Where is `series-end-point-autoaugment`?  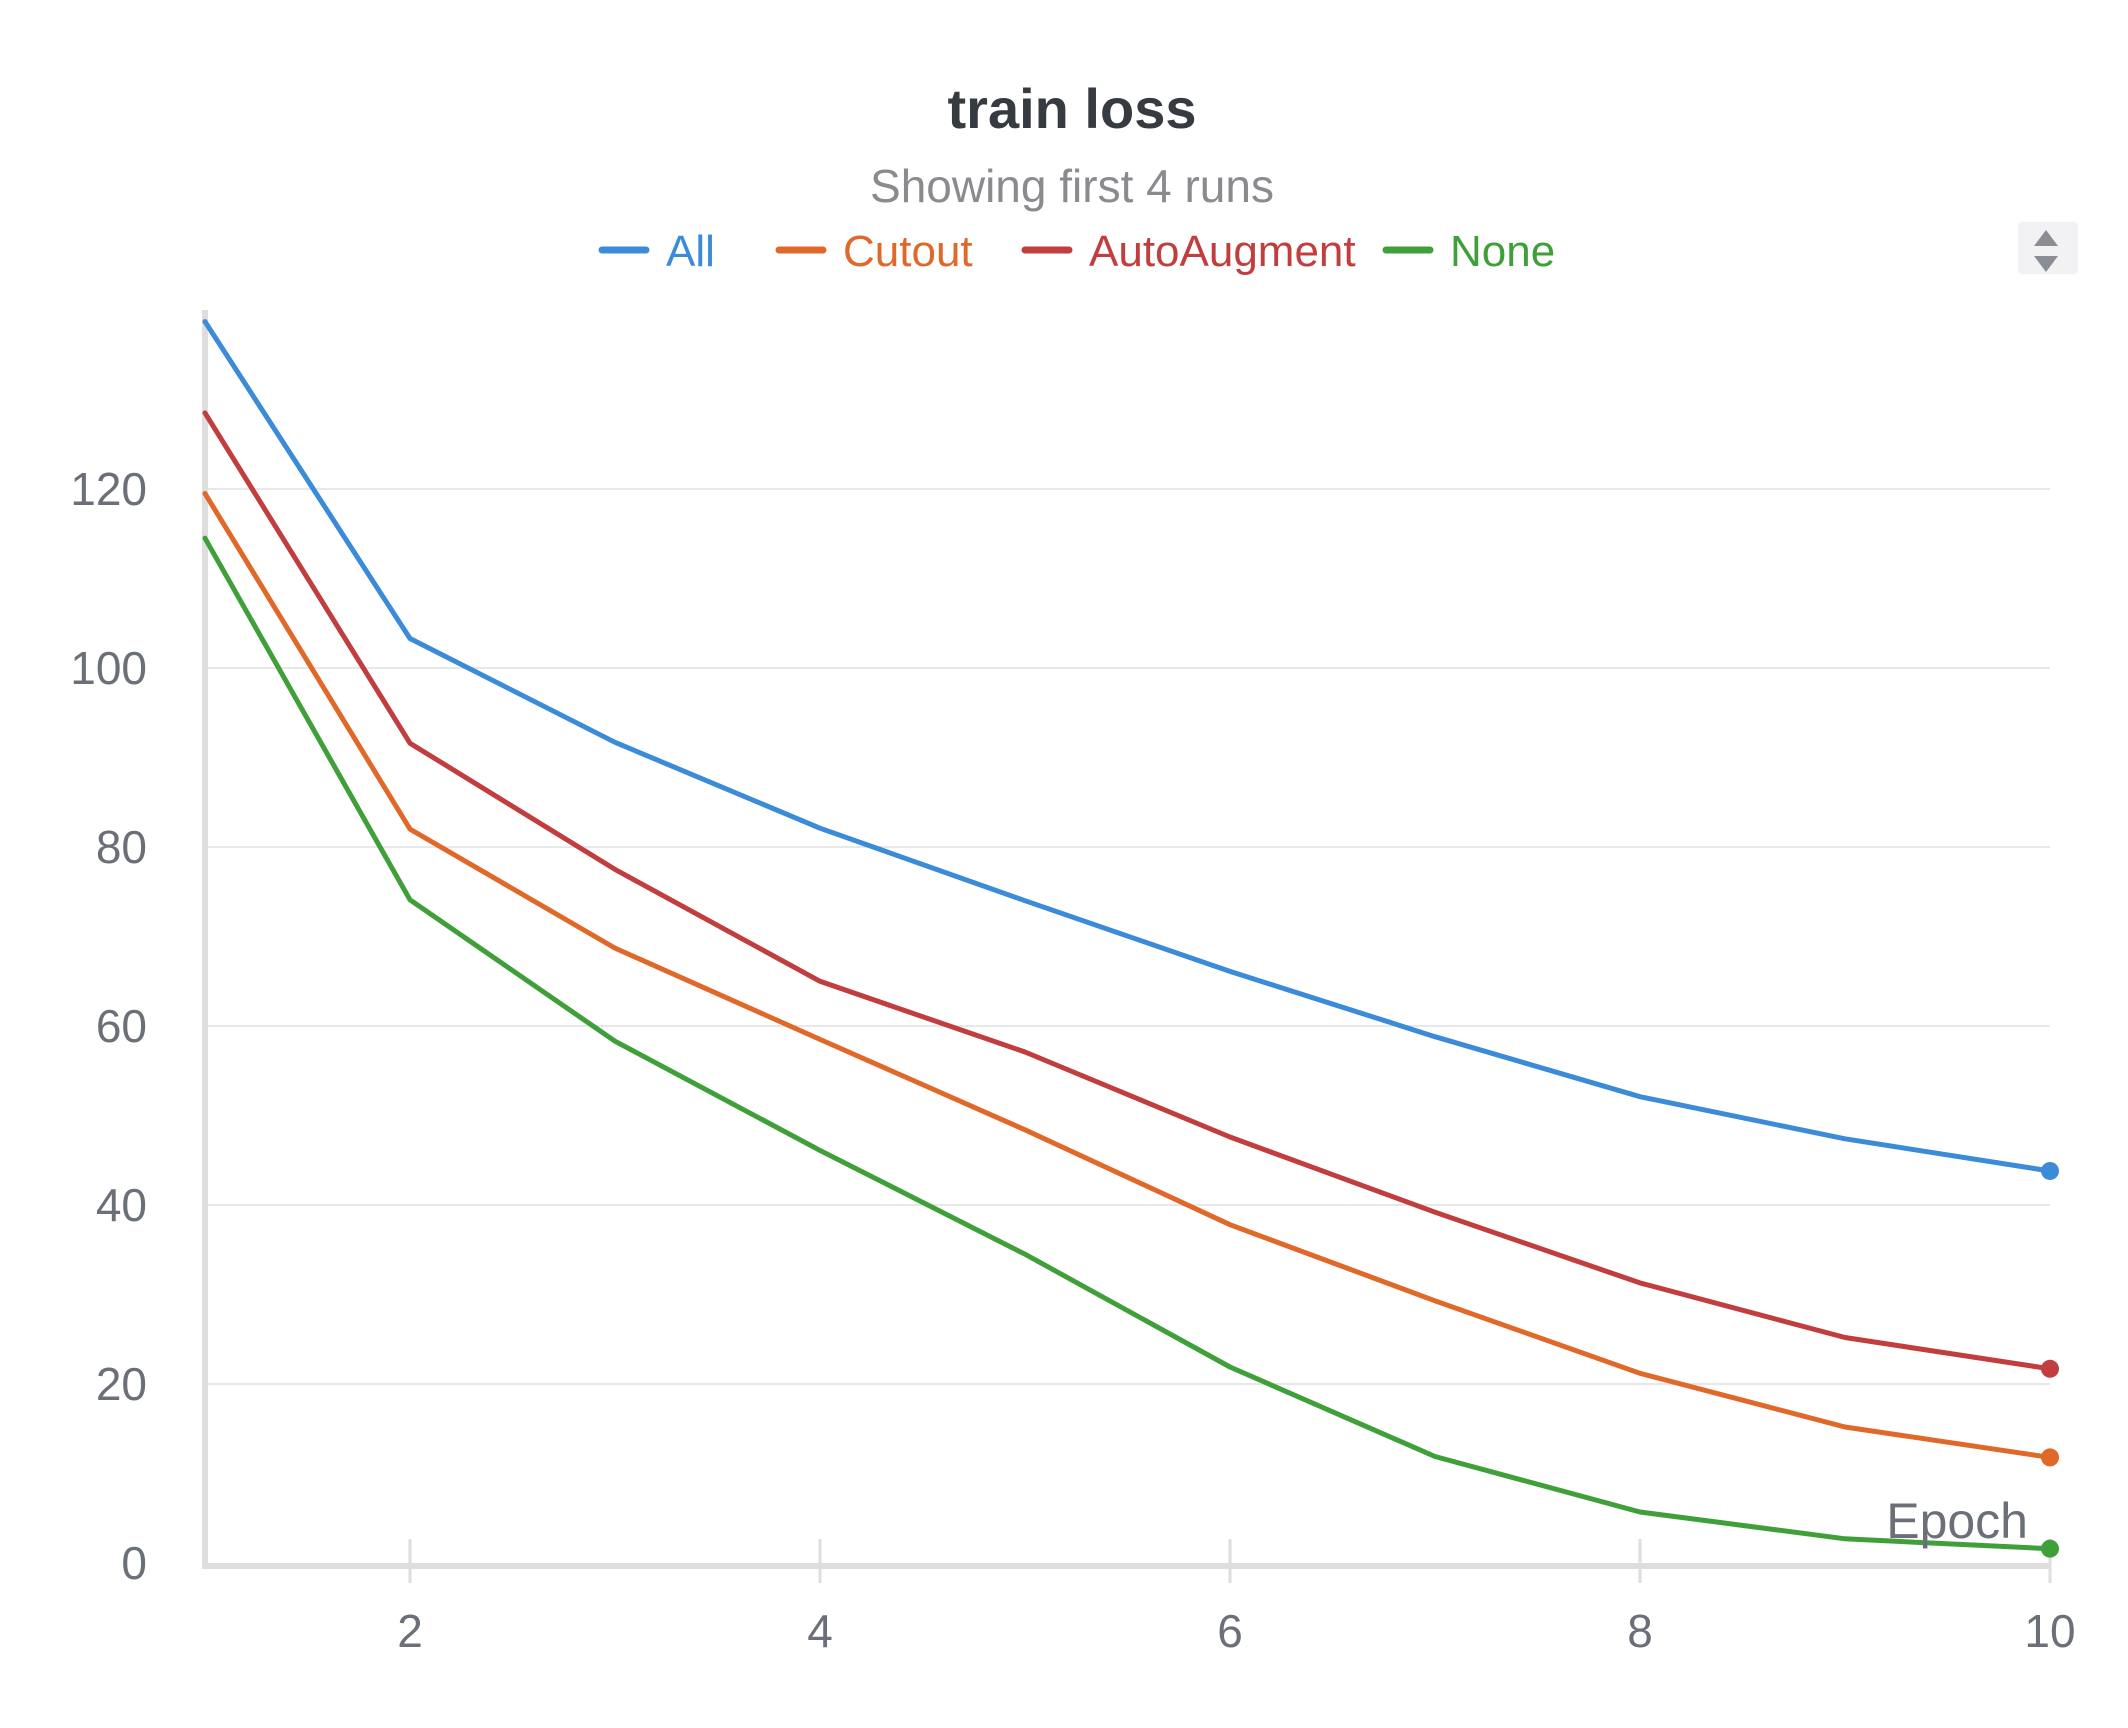
series-end-point-autoaugment is located at coordinates (2050, 1368).